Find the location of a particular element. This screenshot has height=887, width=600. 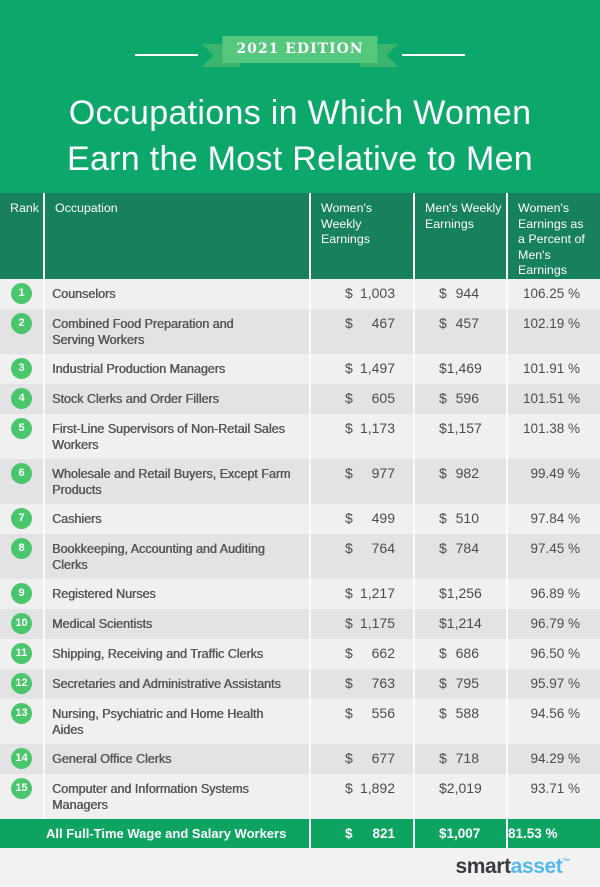

rank-badge-number: 6 is located at coordinates (21, 473).